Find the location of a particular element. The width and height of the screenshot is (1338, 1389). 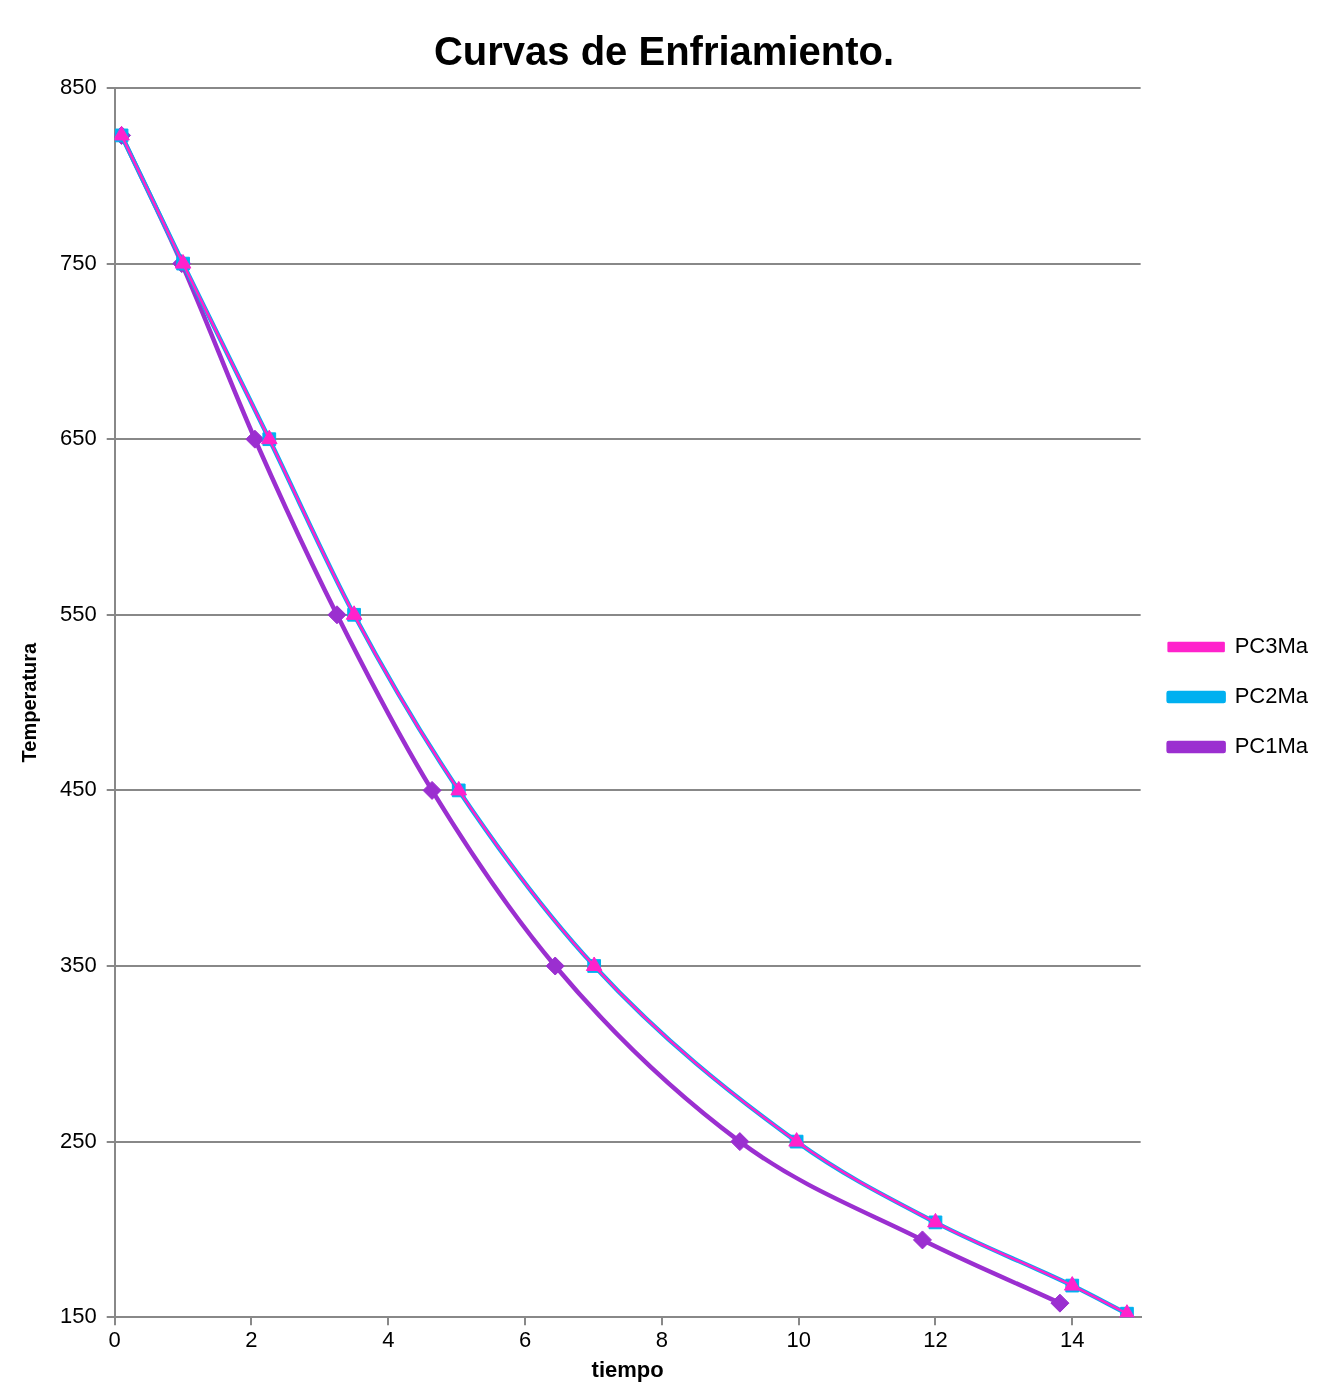

y-tick-label: 350 is located at coordinates (78, 965).